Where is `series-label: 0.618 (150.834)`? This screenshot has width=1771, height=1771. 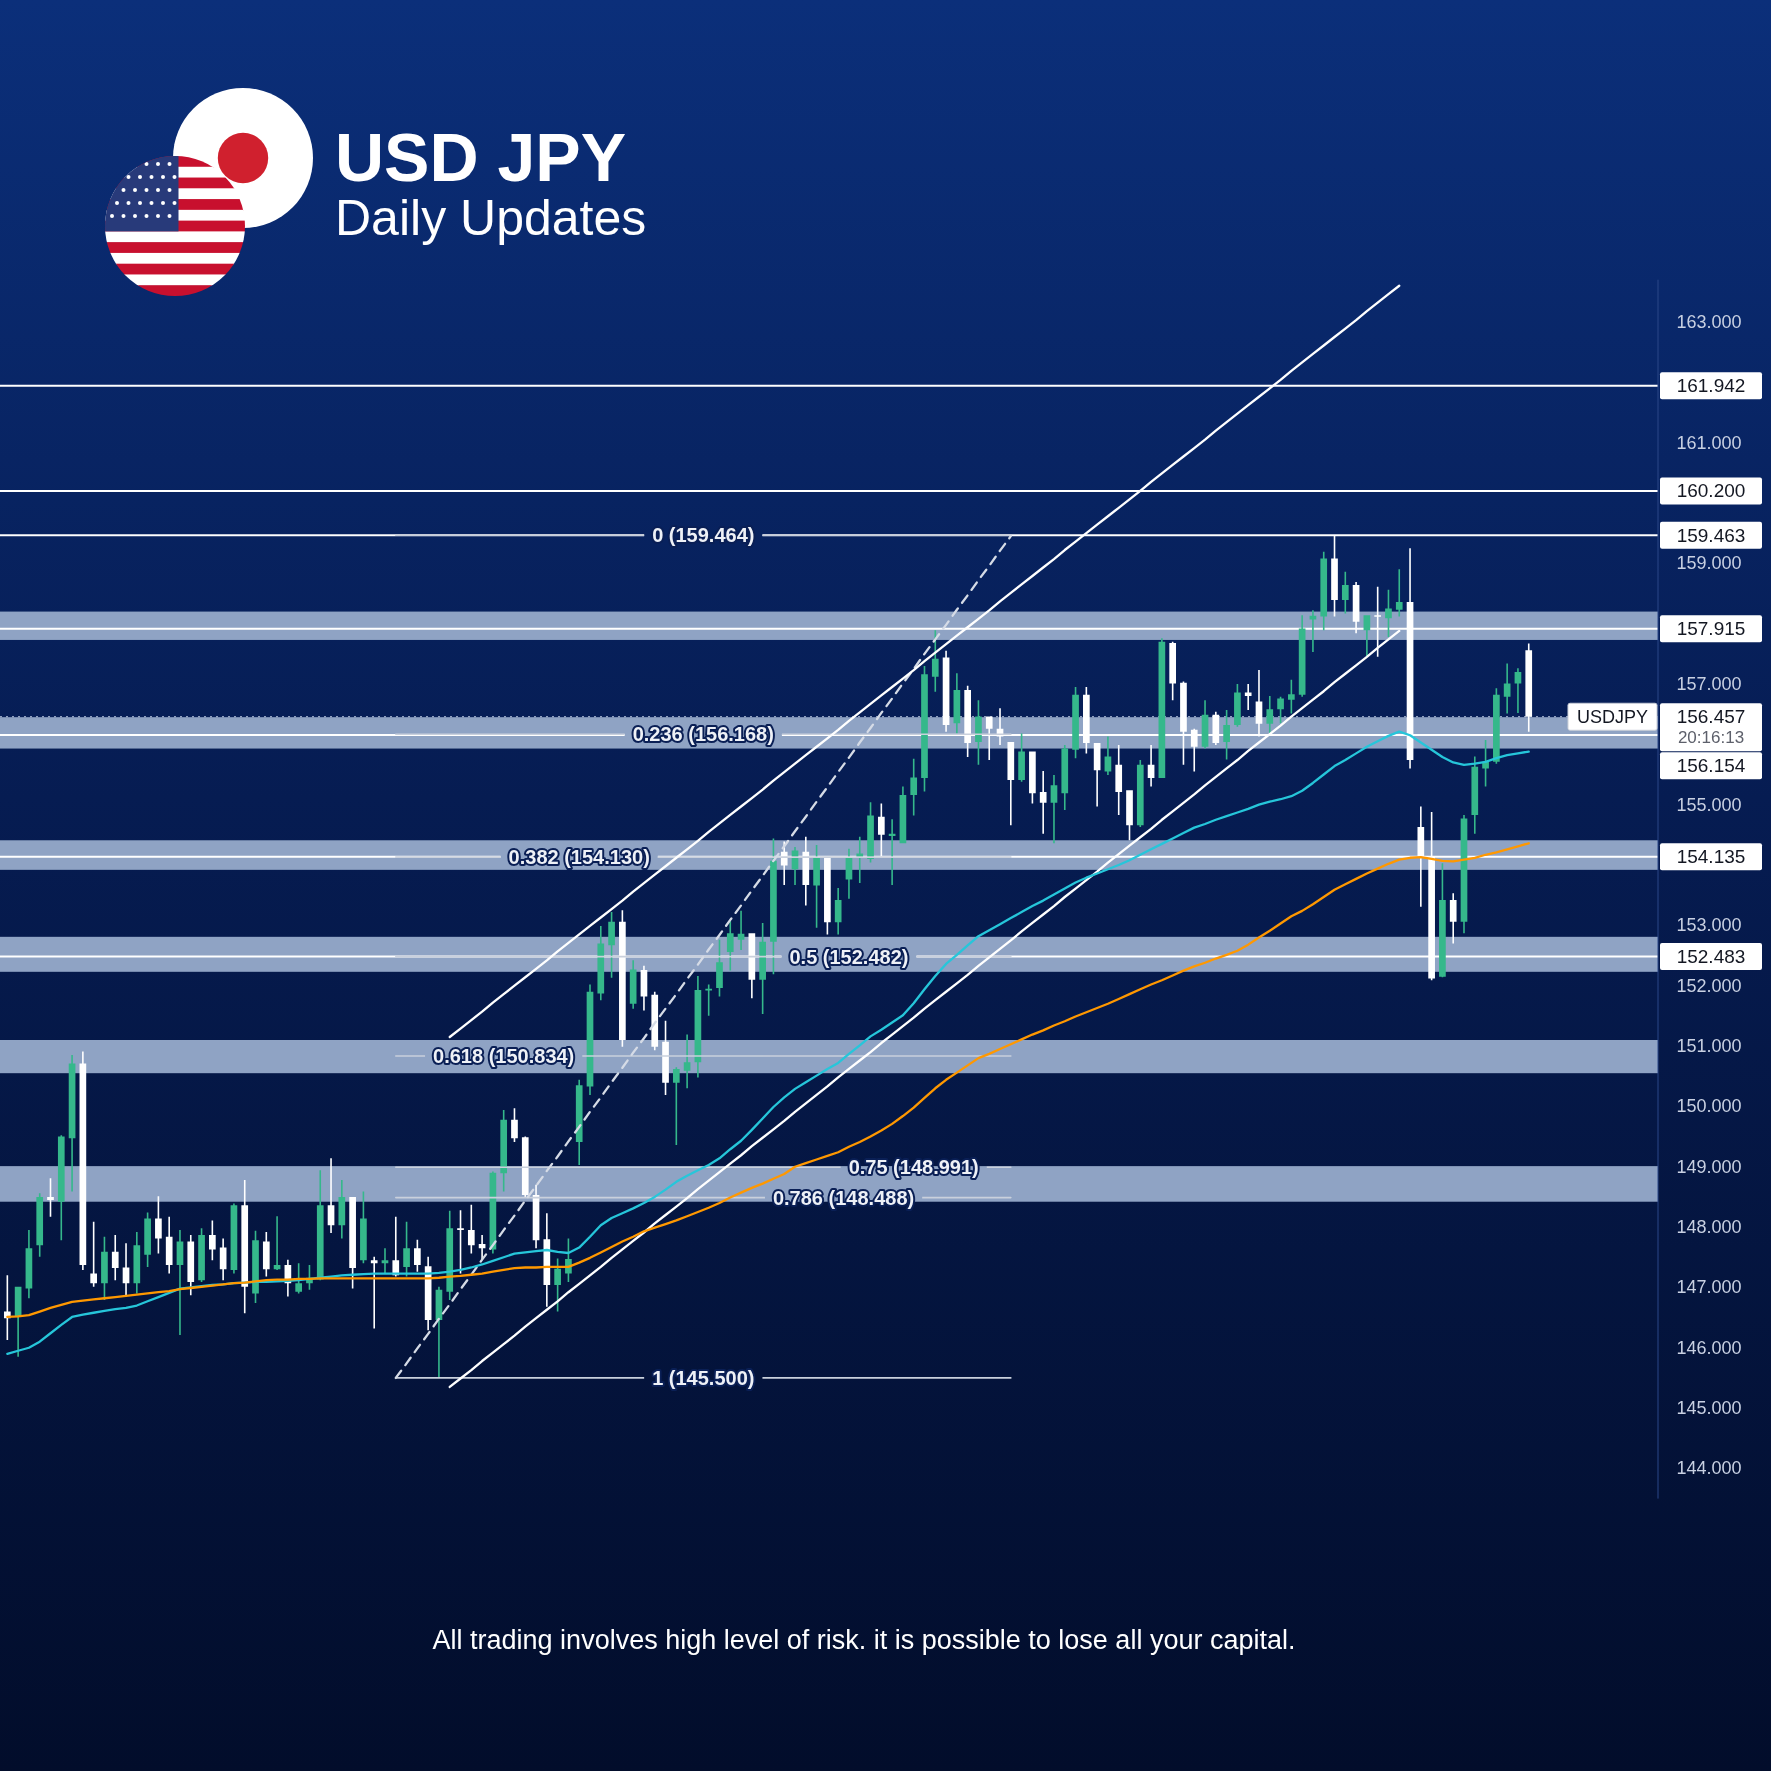
series-label: 0.618 (150.834) is located at coordinates (504, 1056).